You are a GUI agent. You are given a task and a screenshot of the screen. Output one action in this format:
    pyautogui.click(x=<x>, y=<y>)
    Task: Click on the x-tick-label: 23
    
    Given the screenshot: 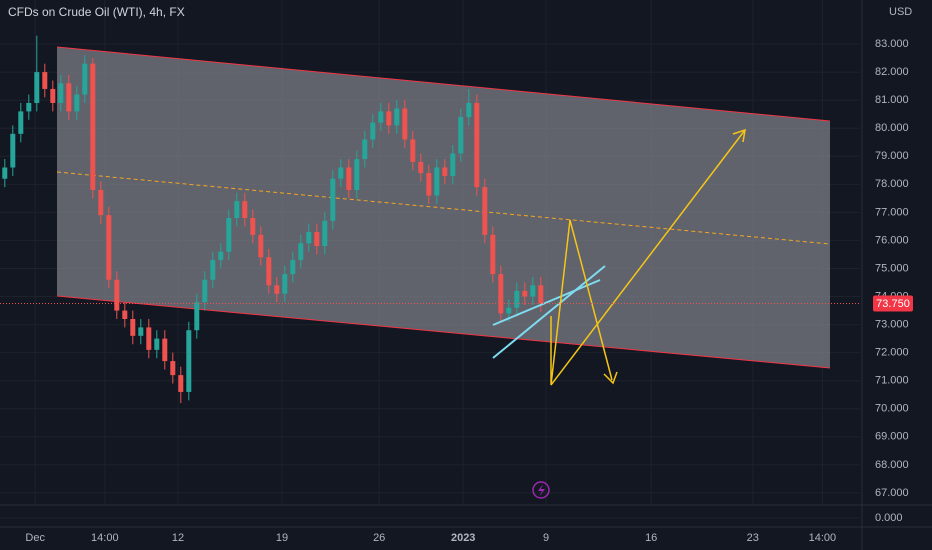 What is the action you would take?
    pyautogui.click(x=753, y=538)
    